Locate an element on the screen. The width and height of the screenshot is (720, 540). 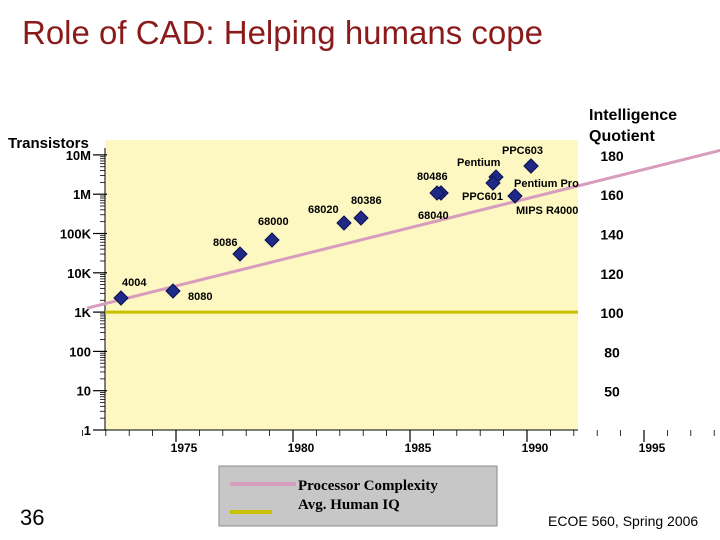
processor-label: 68040 is located at coordinates (433, 216).